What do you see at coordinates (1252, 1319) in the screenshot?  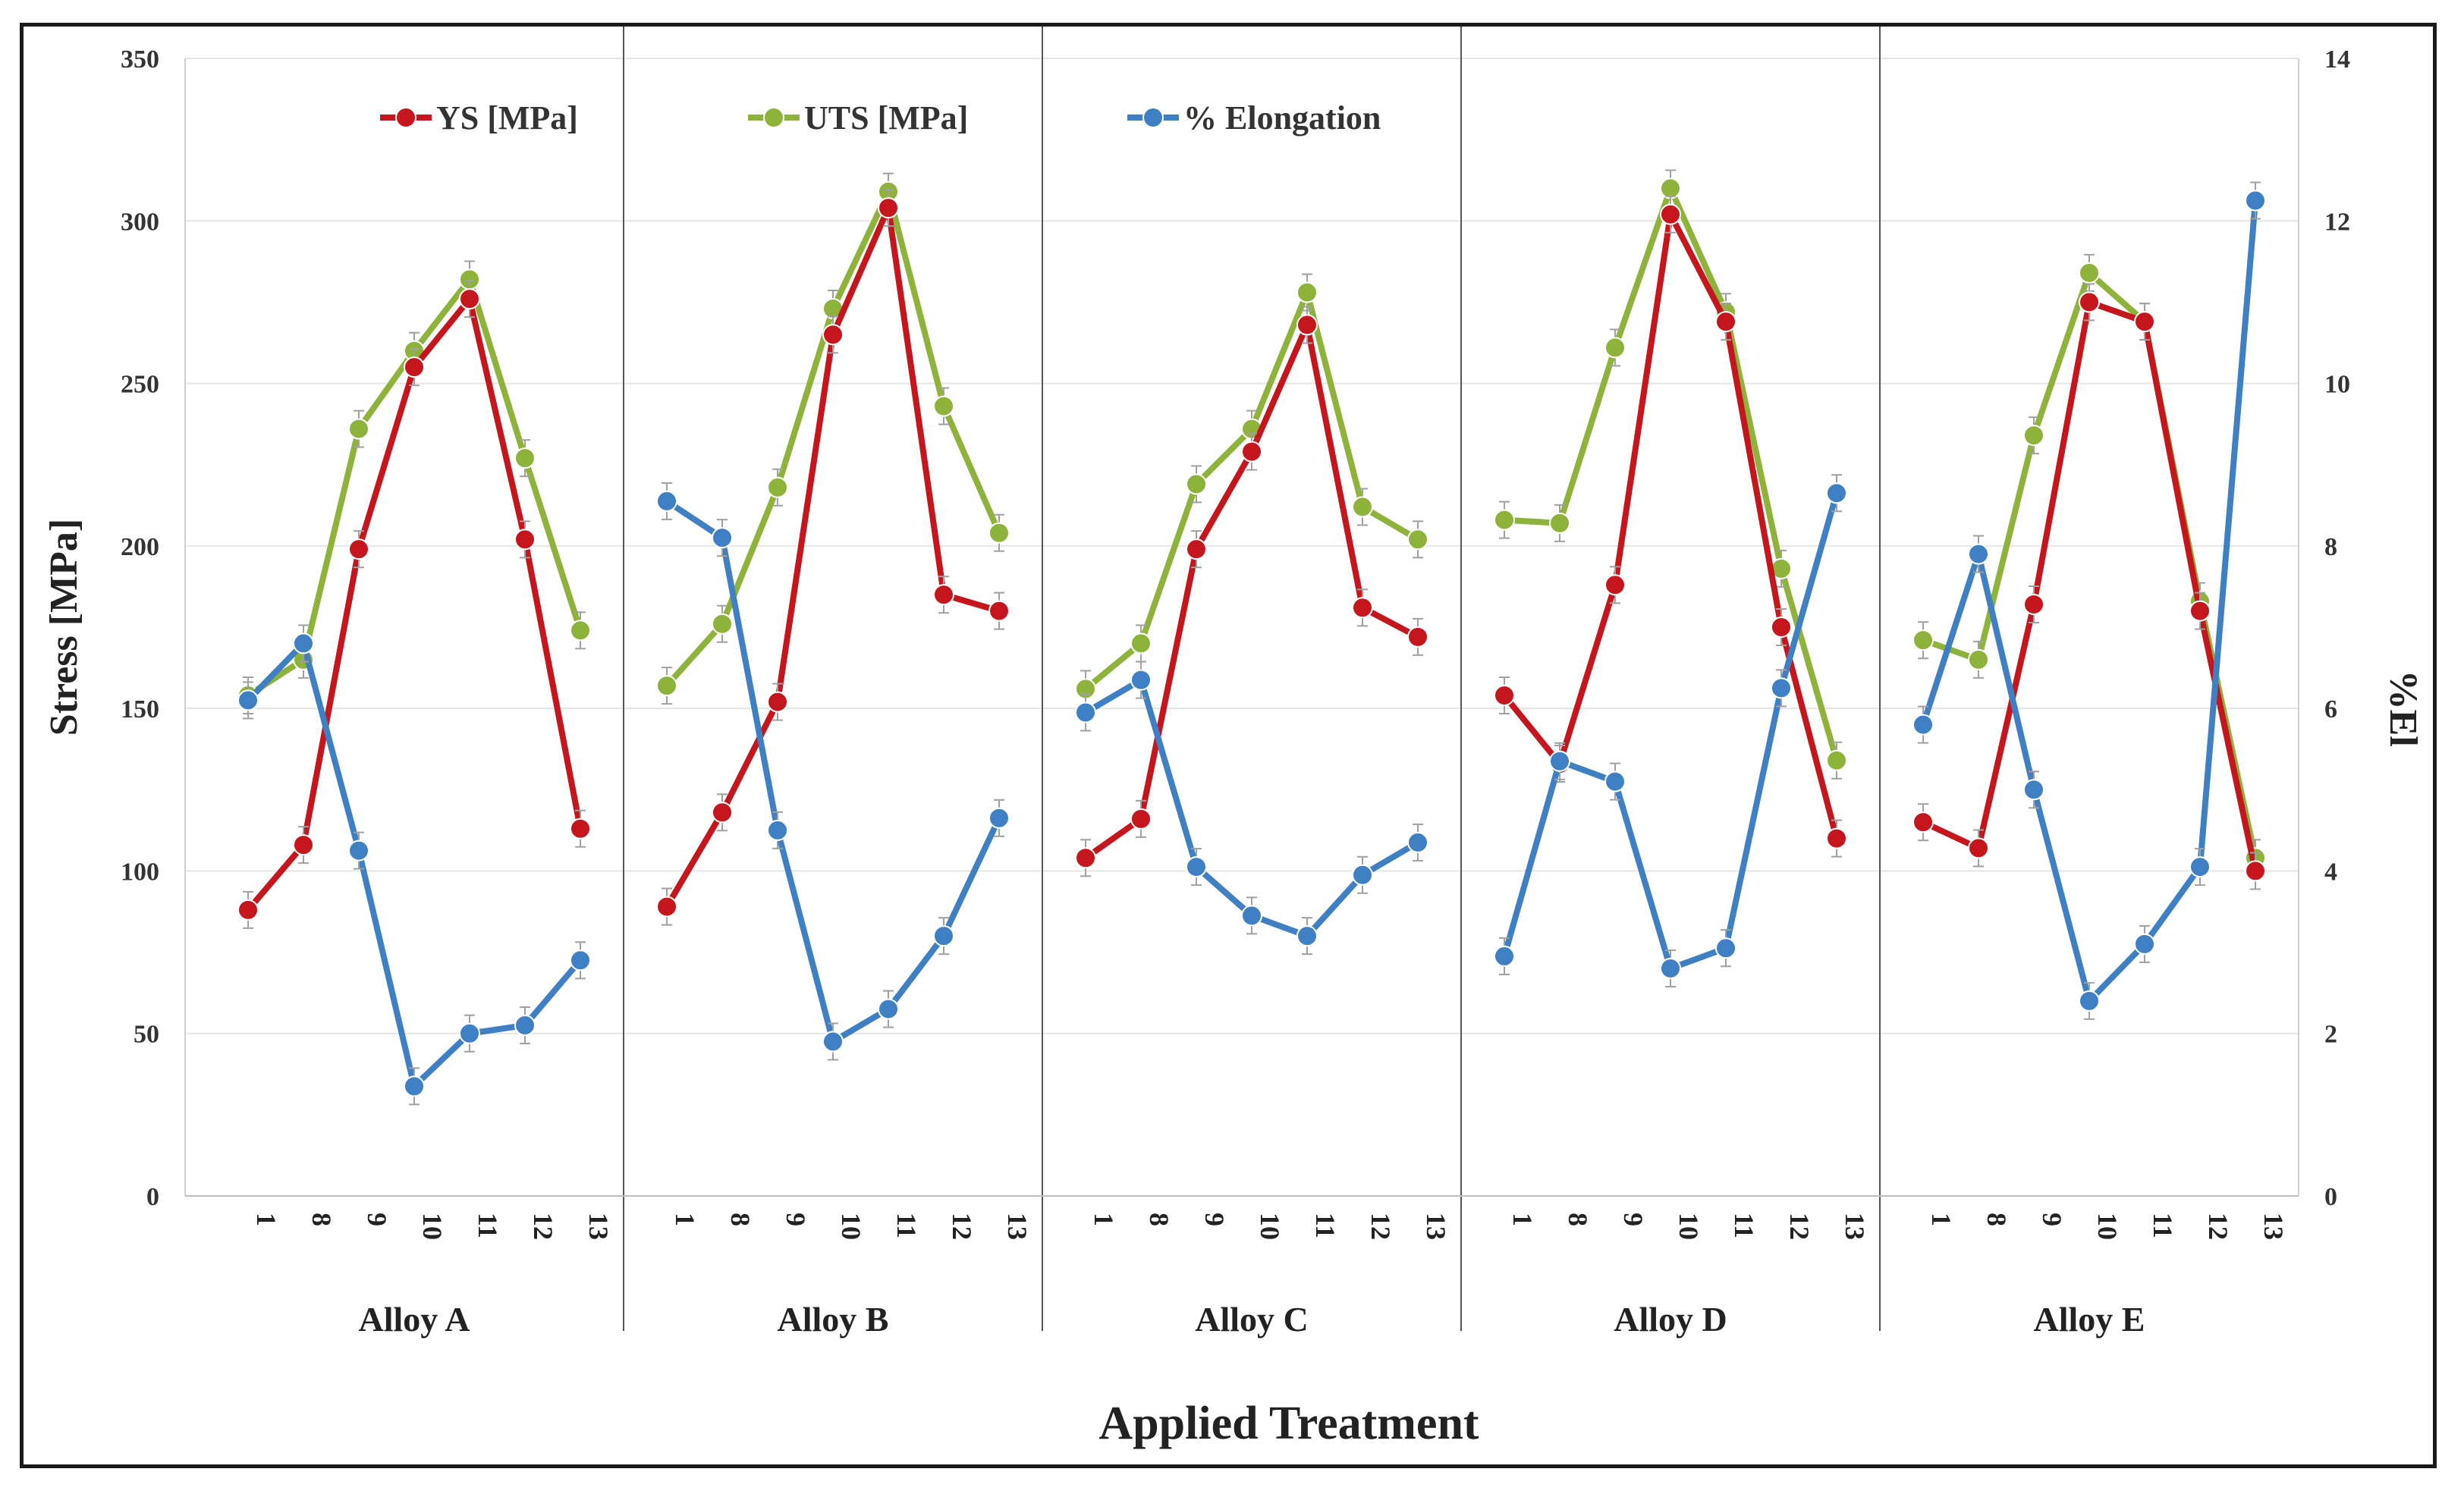 I see `alloy-label: Alloy C` at bounding box center [1252, 1319].